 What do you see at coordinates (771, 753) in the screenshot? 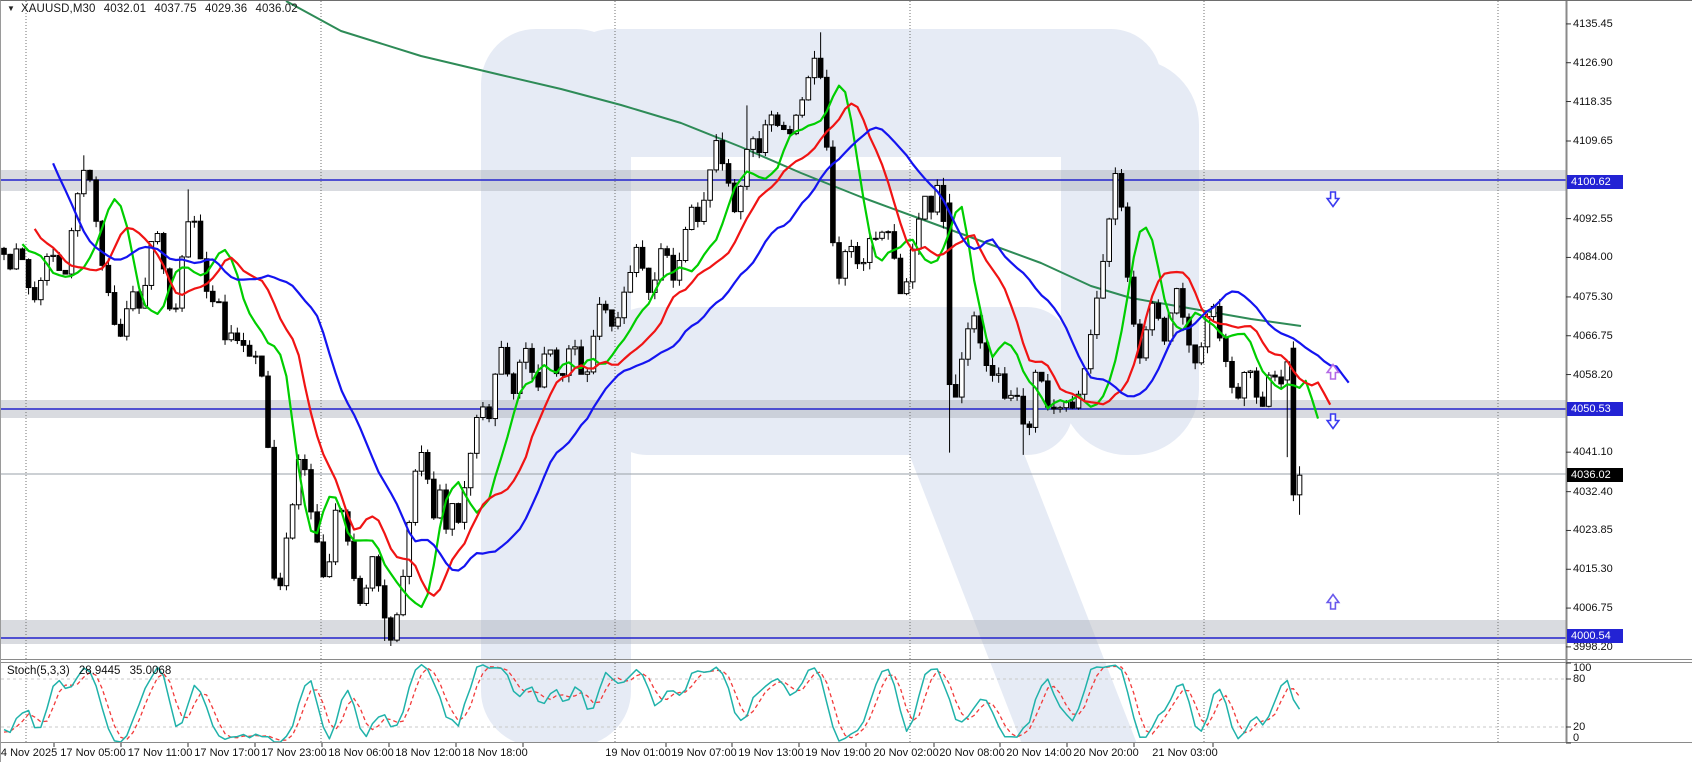
I see `time-axis-label: 19 Nov 13:00` at bounding box center [771, 753].